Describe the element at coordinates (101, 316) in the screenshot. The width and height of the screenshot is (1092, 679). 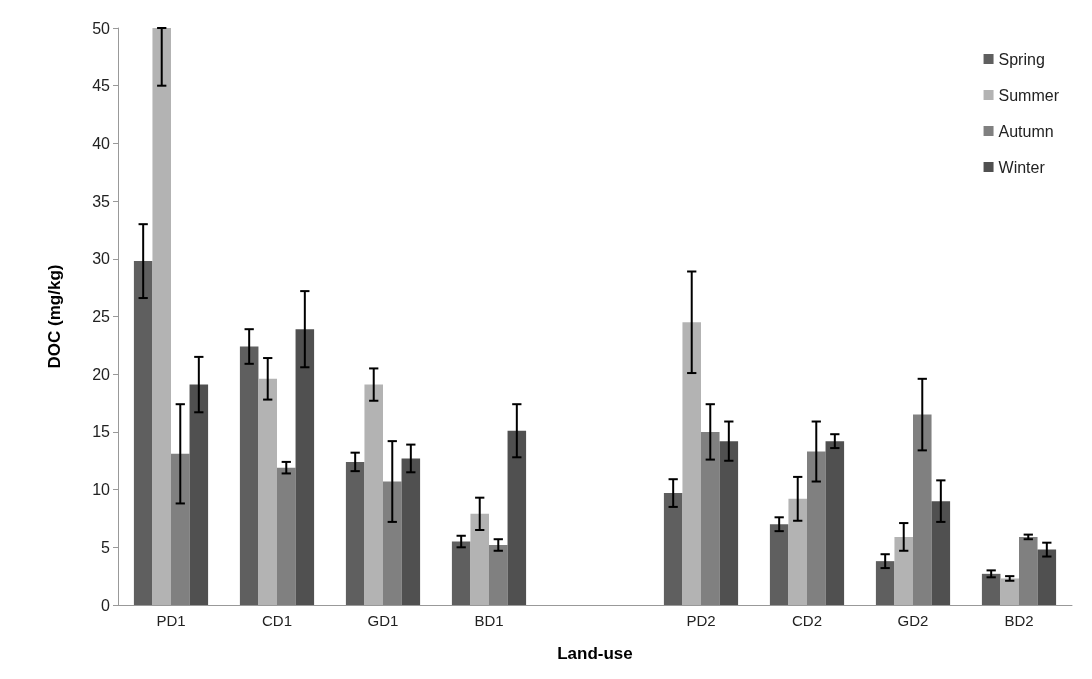
I see `y-tick-label: 25` at that location.